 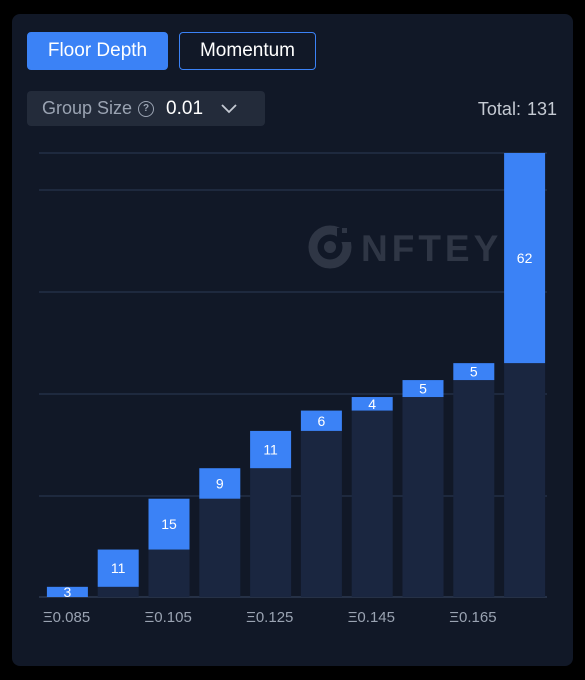 What do you see at coordinates (247, 51) in the screenshot?
I see `momentum-tab: Momentum` at bounding box center [247, 51].